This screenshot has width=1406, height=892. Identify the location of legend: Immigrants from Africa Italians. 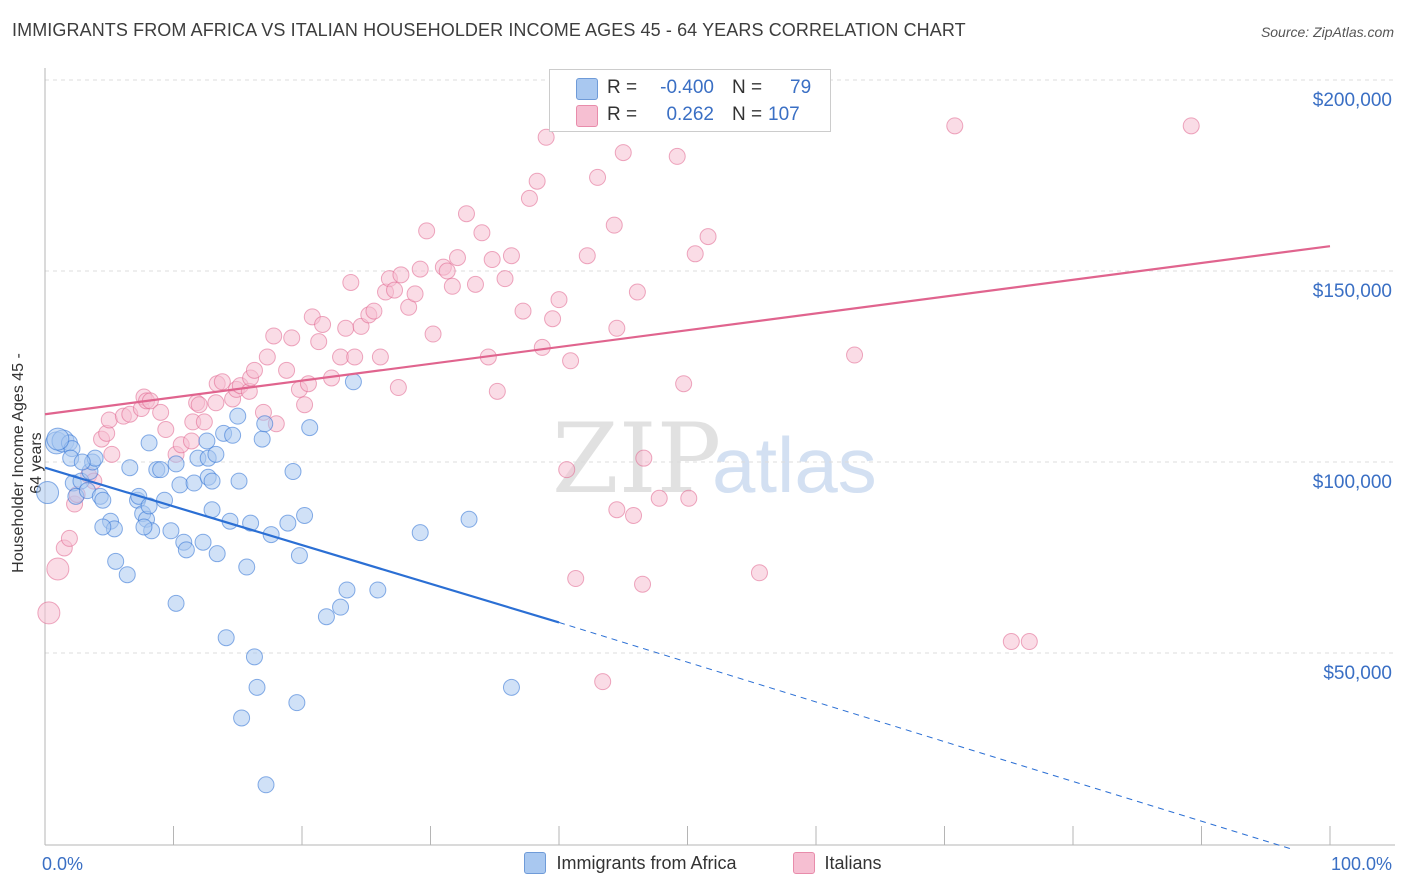
(703, 863).